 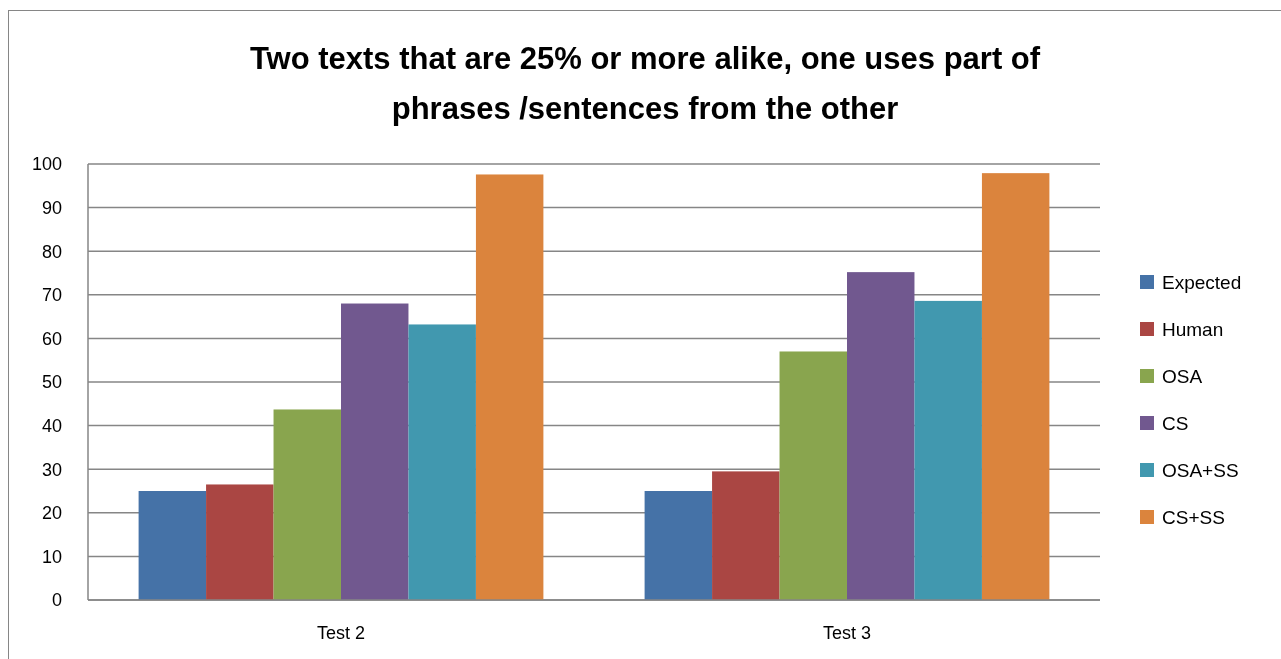 I want to click on legend-label: Expected, so click(x=1202, y=282).